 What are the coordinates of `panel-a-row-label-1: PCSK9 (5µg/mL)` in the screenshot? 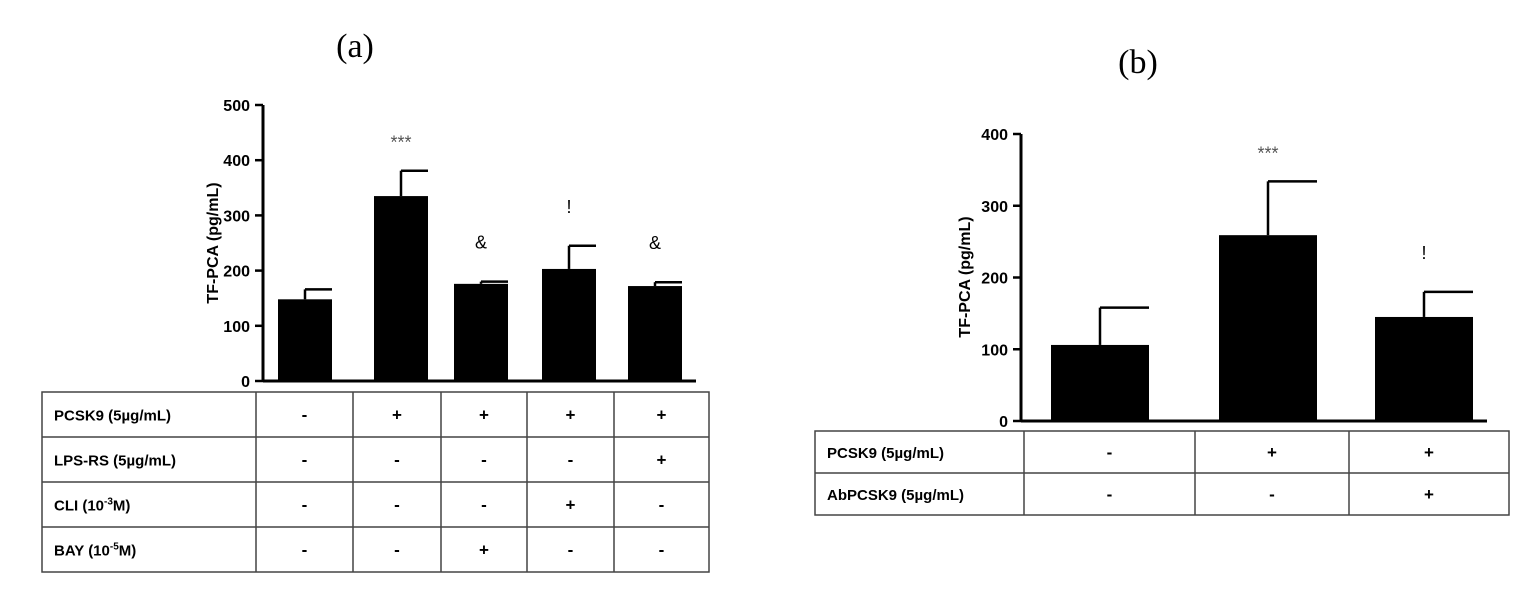 It's located at (112, 416).